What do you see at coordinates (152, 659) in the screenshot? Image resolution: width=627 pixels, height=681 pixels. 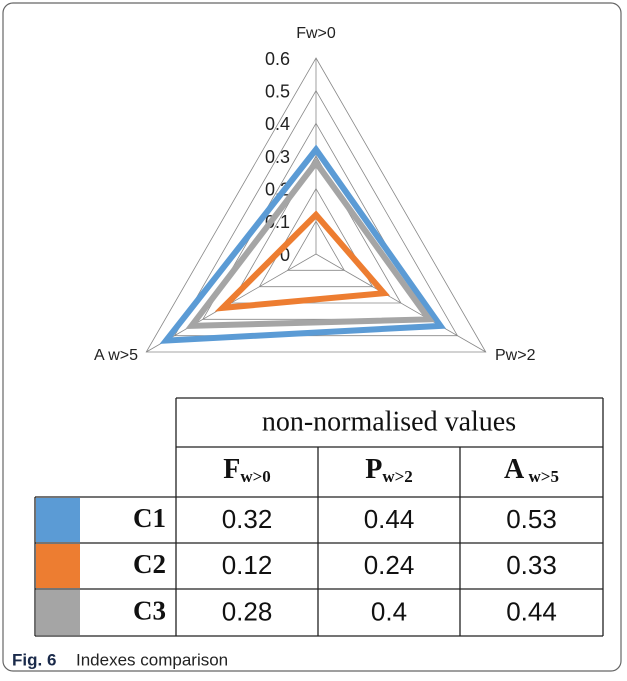 I see `caption-text: Indexes comparison` at bounding box center [152, 659].